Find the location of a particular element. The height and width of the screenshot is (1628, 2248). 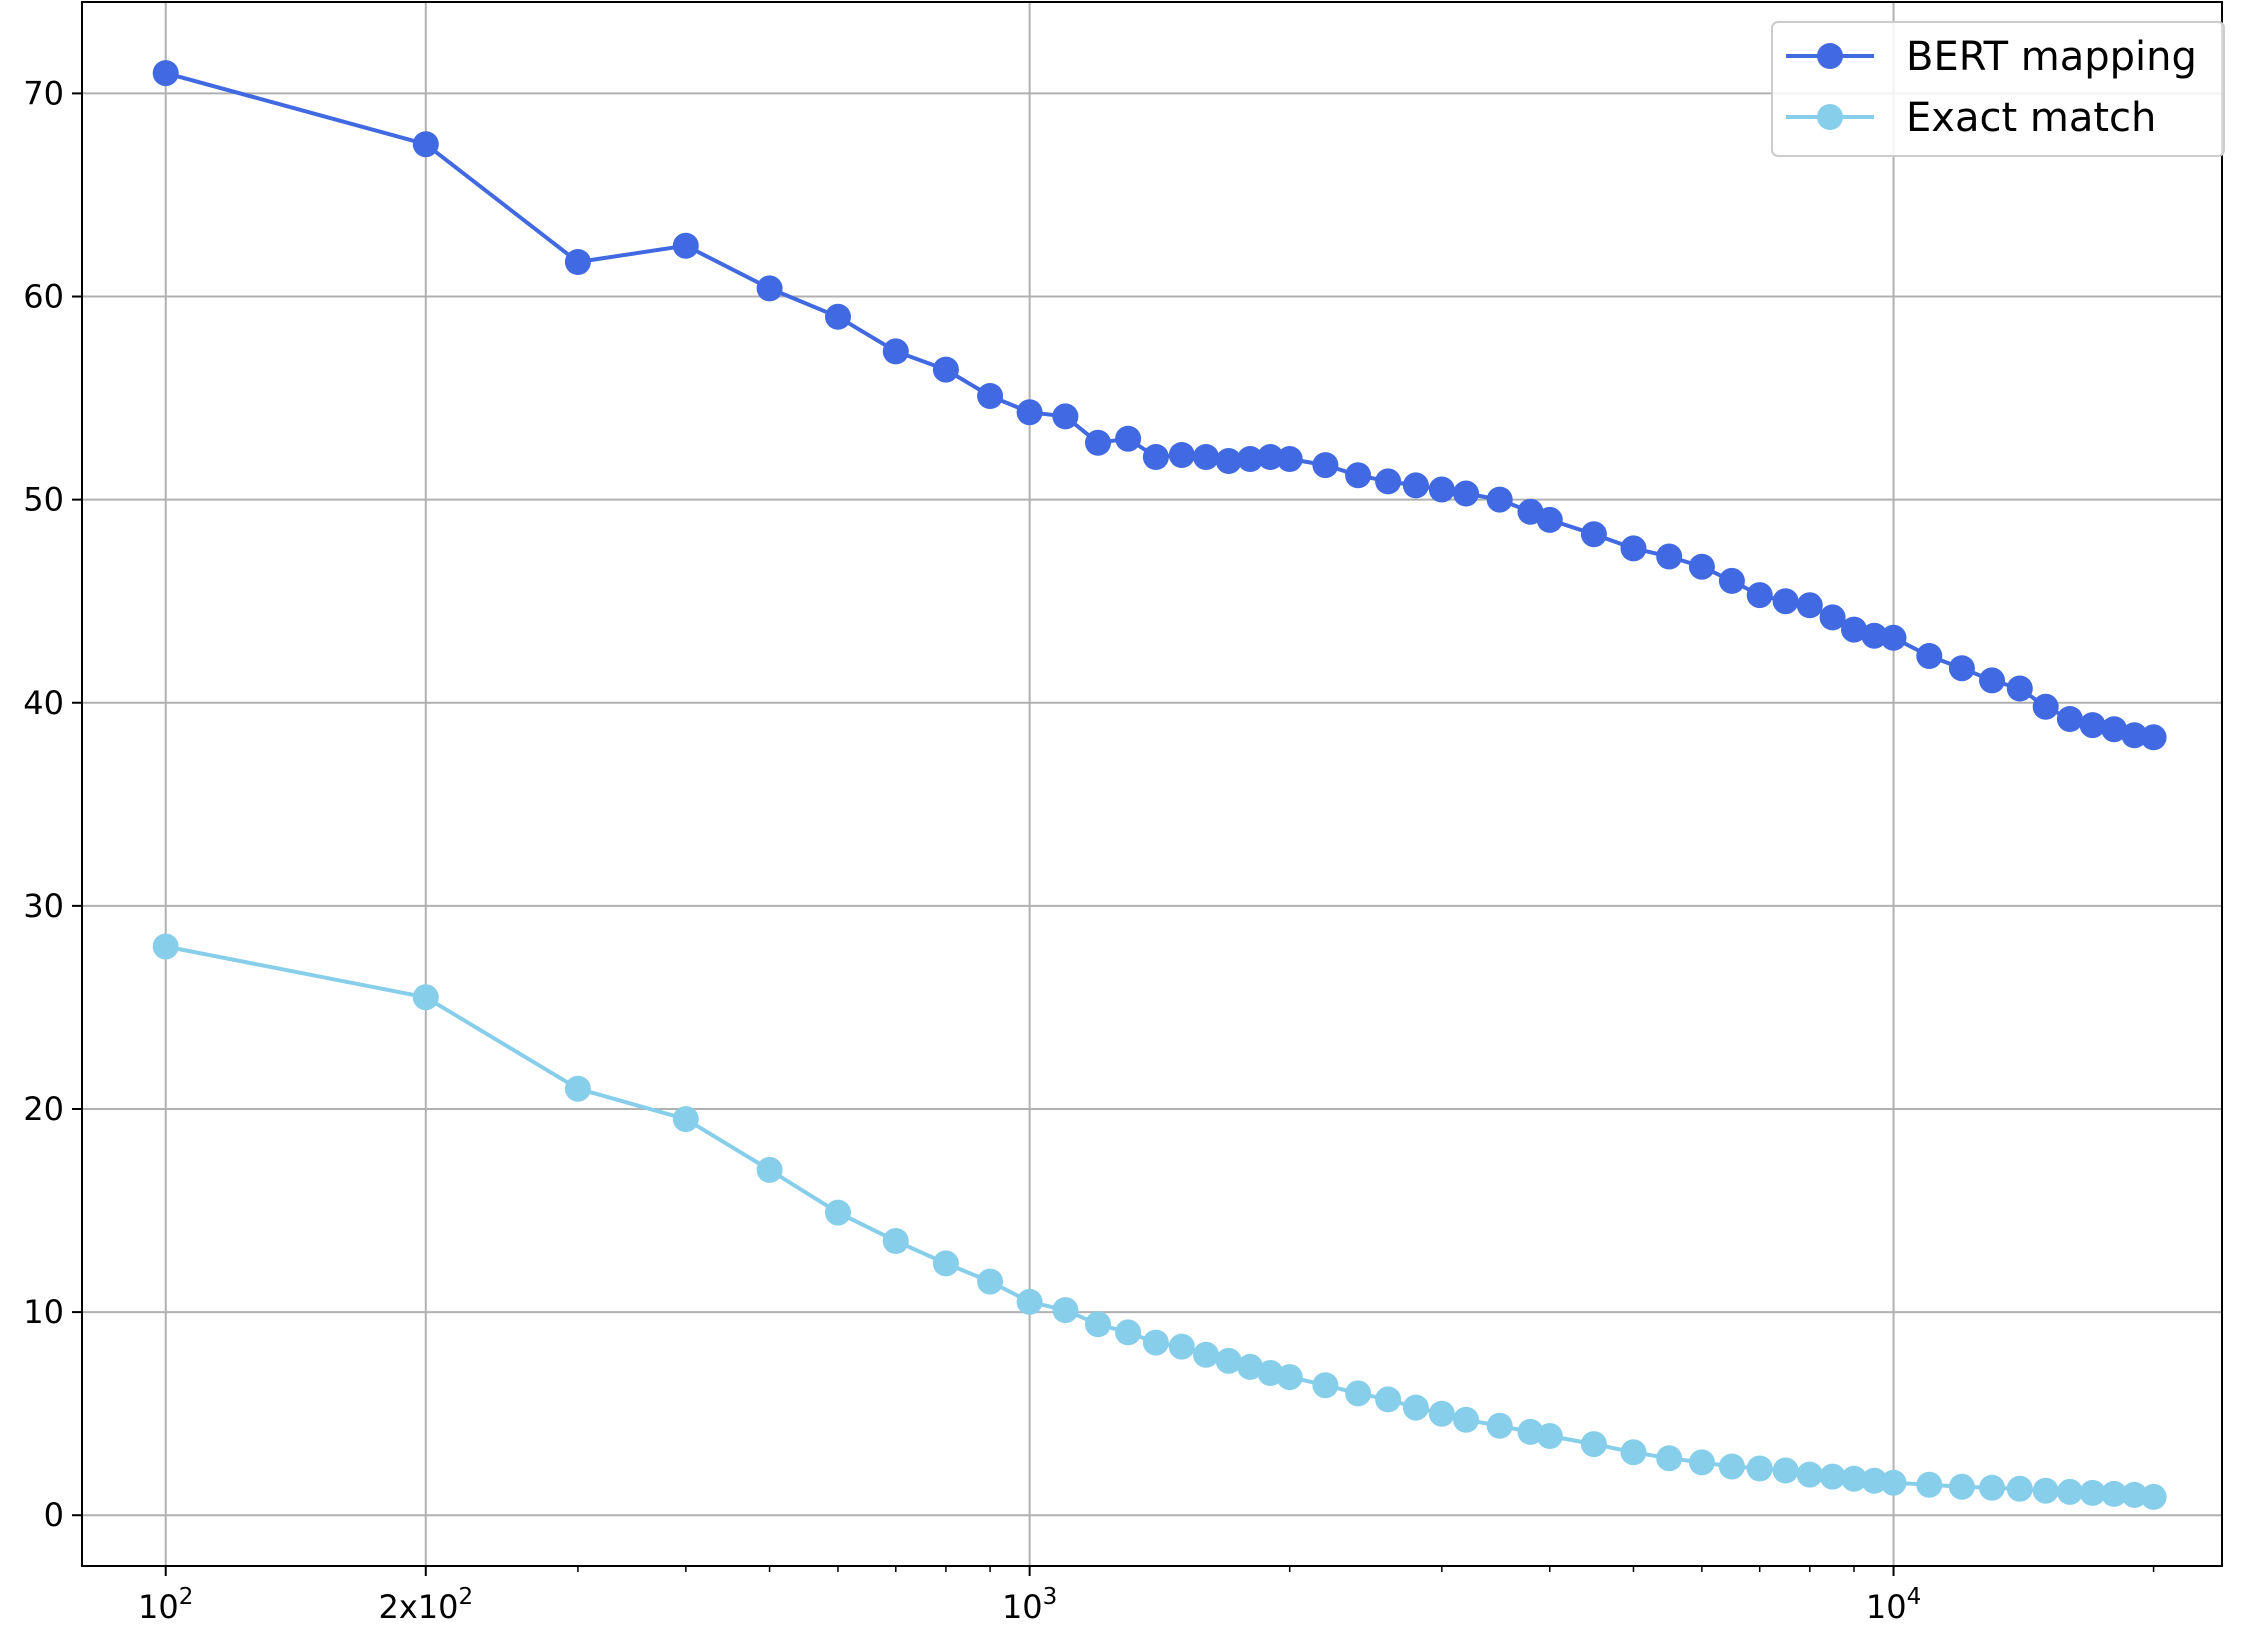

x-tick-label: 10³ is located at coordinates (1029, 1605).